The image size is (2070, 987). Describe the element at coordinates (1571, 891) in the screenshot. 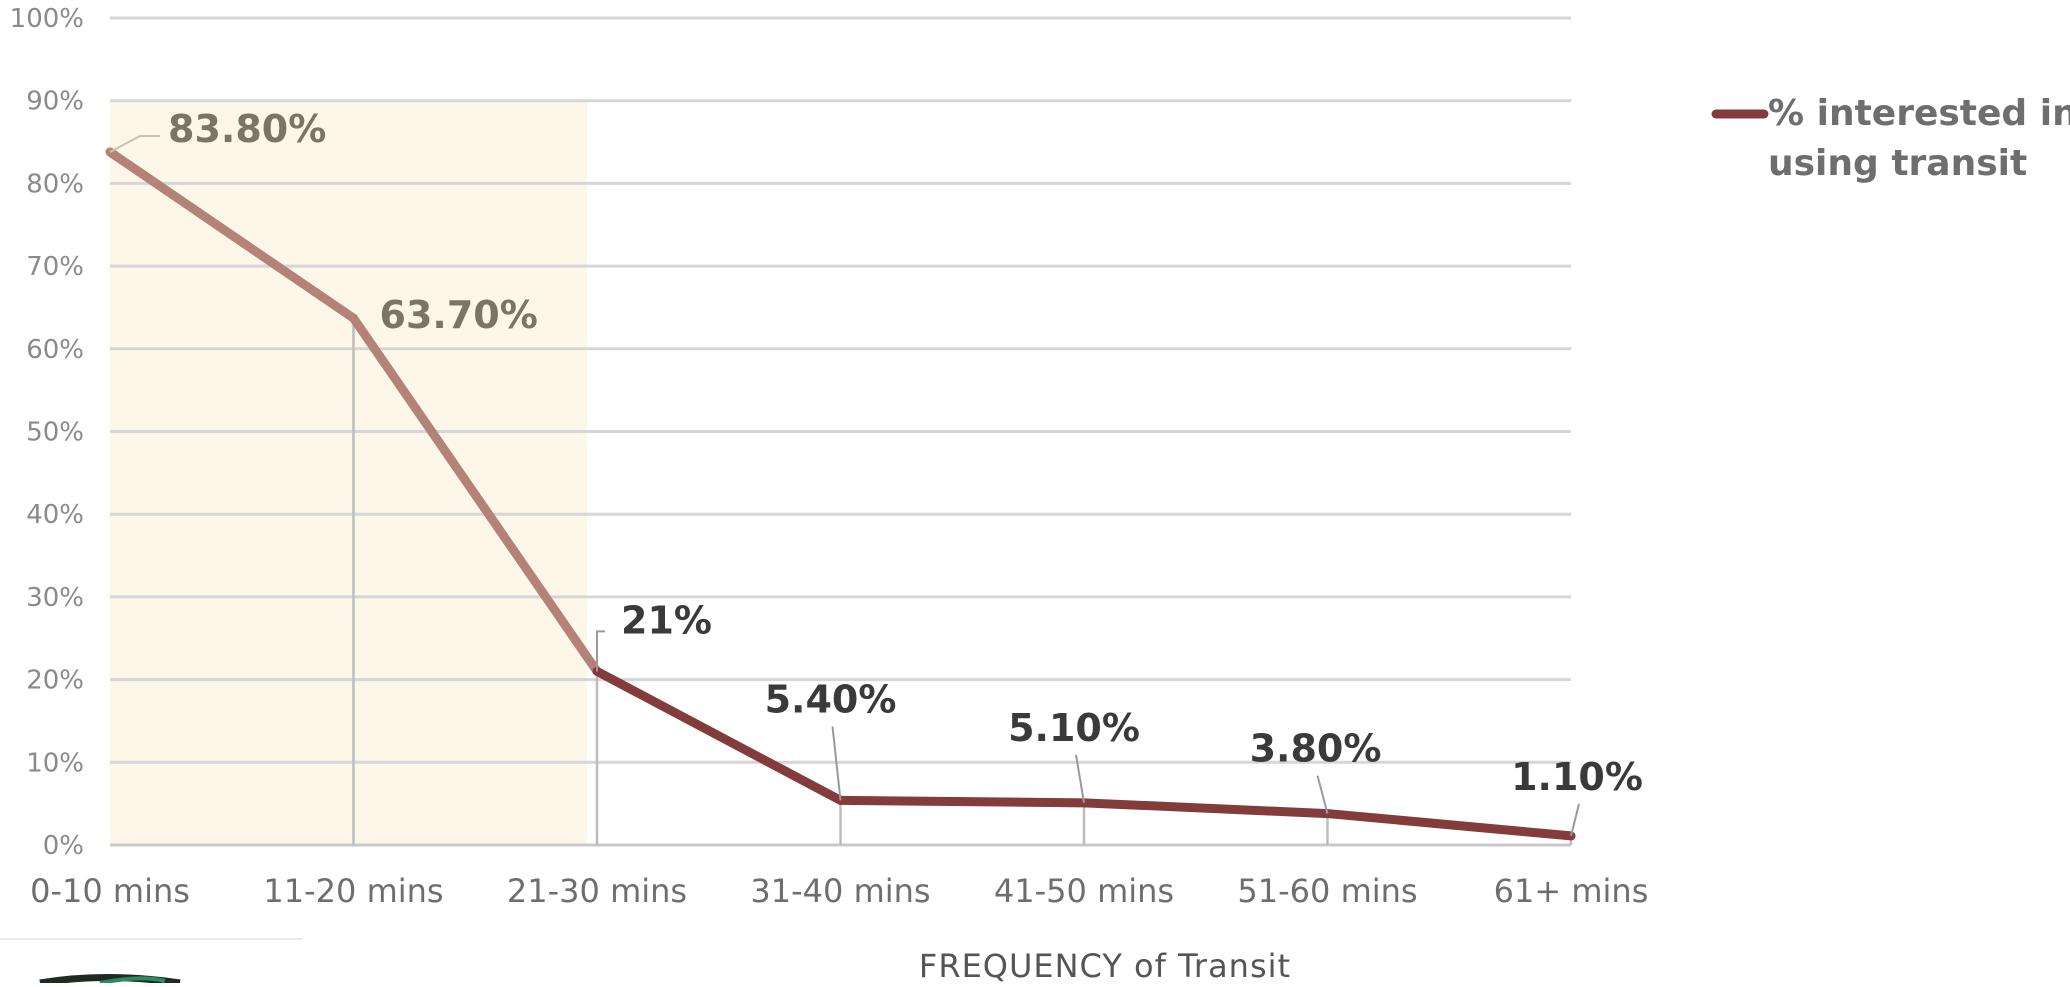

I see `x-tick-label: 61+ mins` at that location.